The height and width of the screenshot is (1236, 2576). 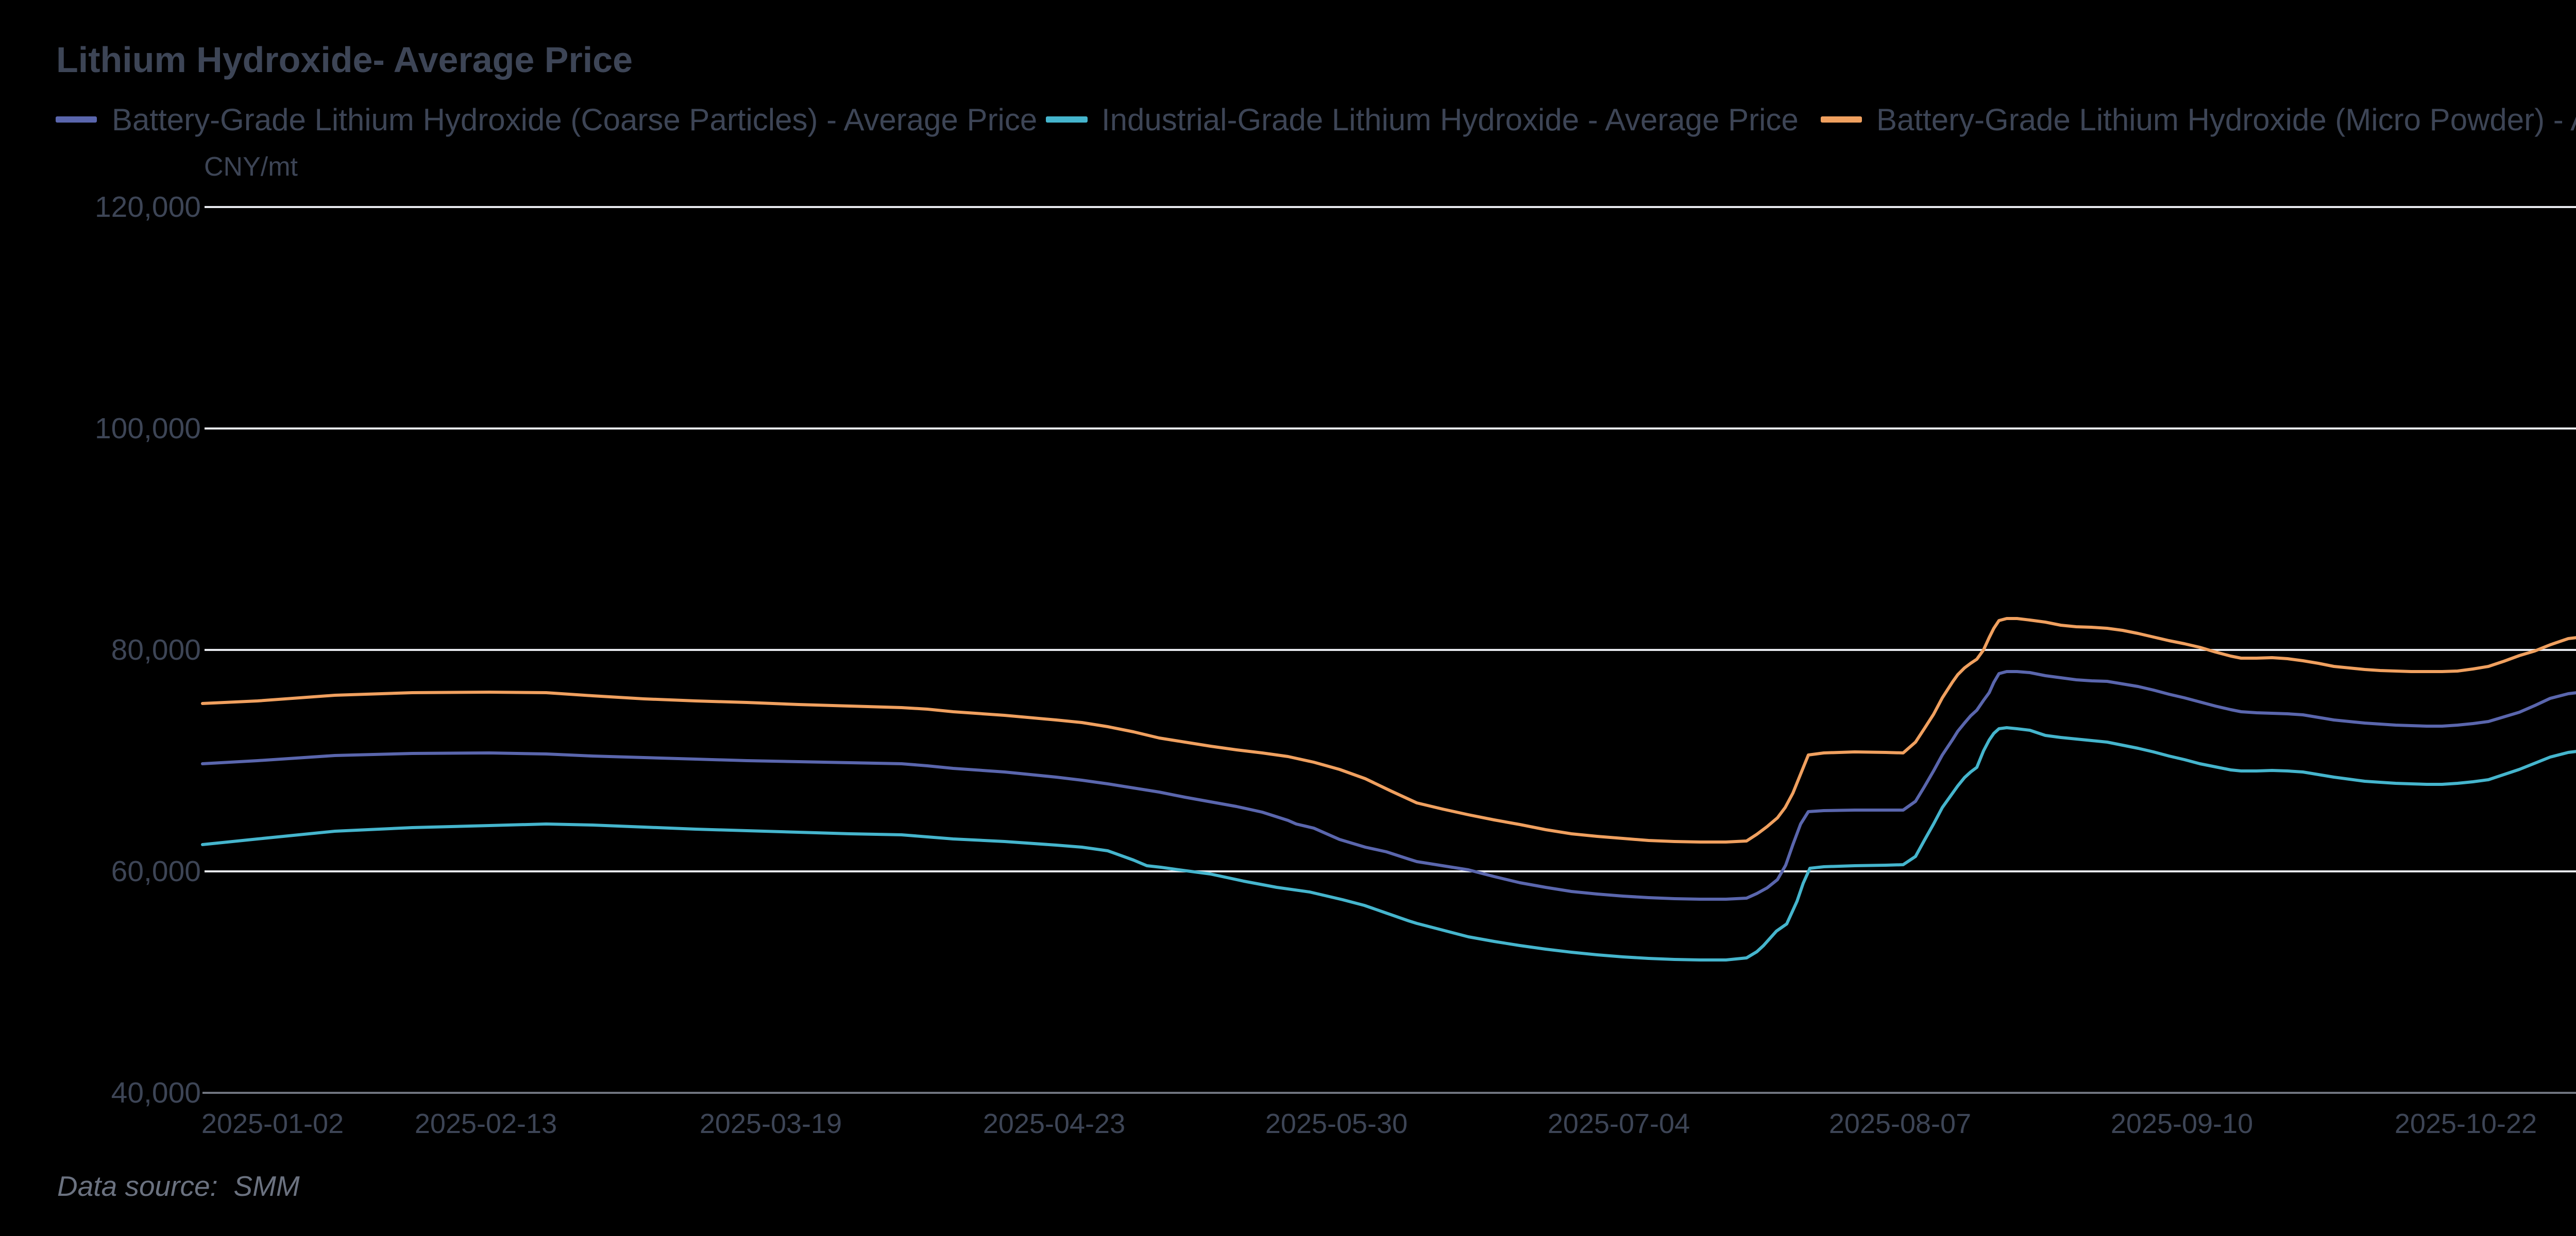 What do you see at coordinates (1900, 1123) in the screenshot?
I see `svg-text: 2025-08-07` at bounding box center [1900, 1123].